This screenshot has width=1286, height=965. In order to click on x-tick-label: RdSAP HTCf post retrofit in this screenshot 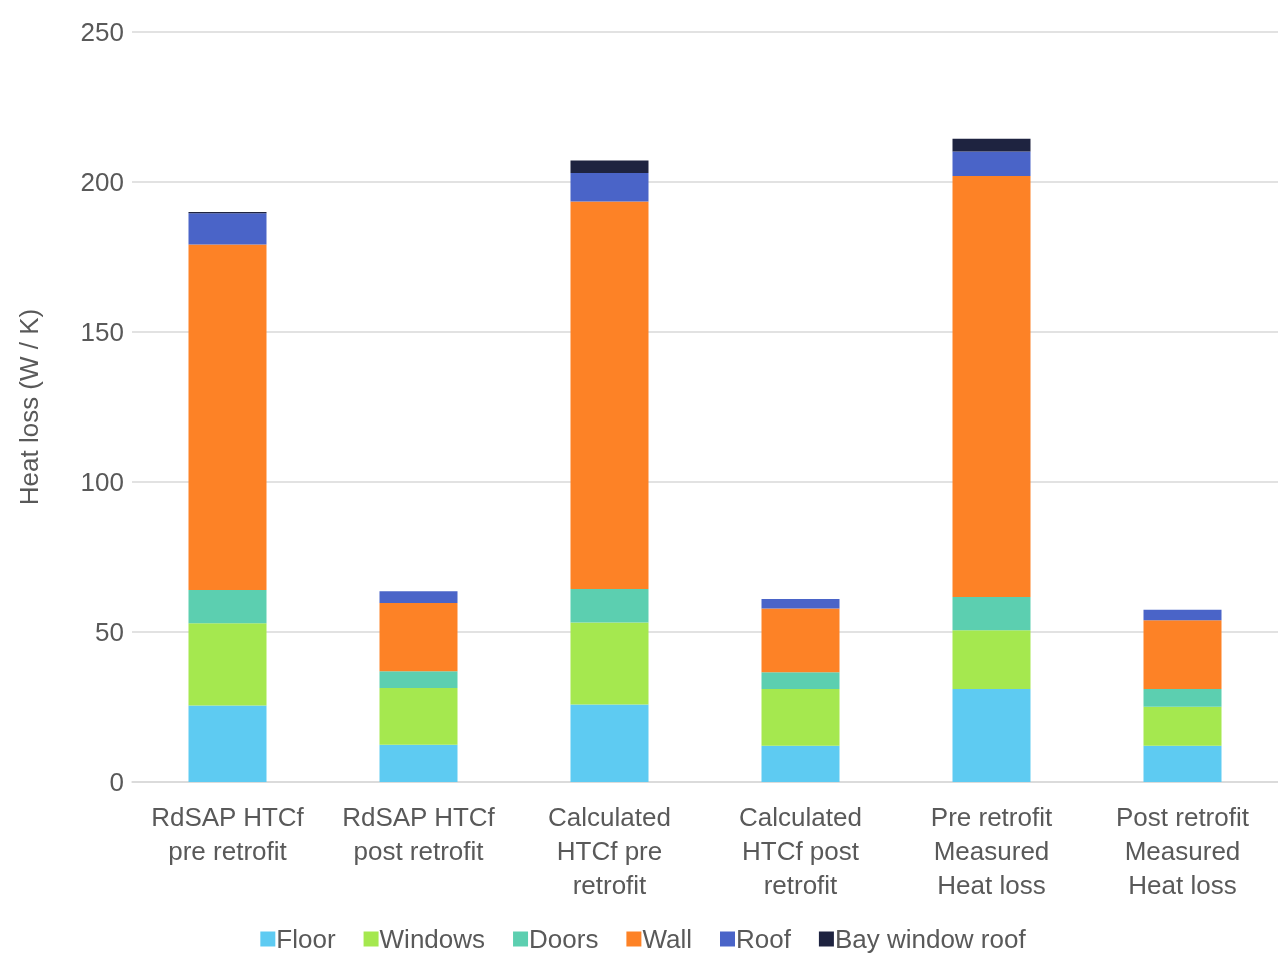, I will do `click(419, 834)`.